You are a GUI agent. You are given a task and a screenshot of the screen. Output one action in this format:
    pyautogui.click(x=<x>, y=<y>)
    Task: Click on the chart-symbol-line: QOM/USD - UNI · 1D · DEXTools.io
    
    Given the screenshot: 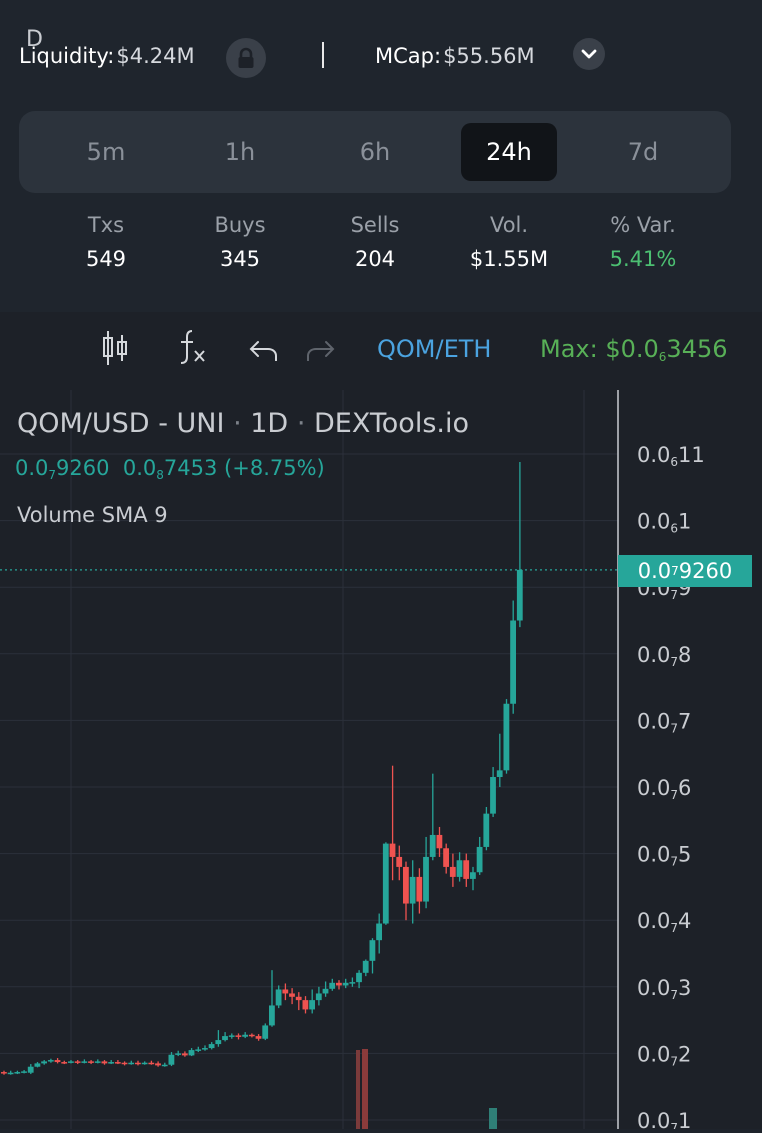 What is the action you would take?
    pyautogui.click(x=243, y=423)
    